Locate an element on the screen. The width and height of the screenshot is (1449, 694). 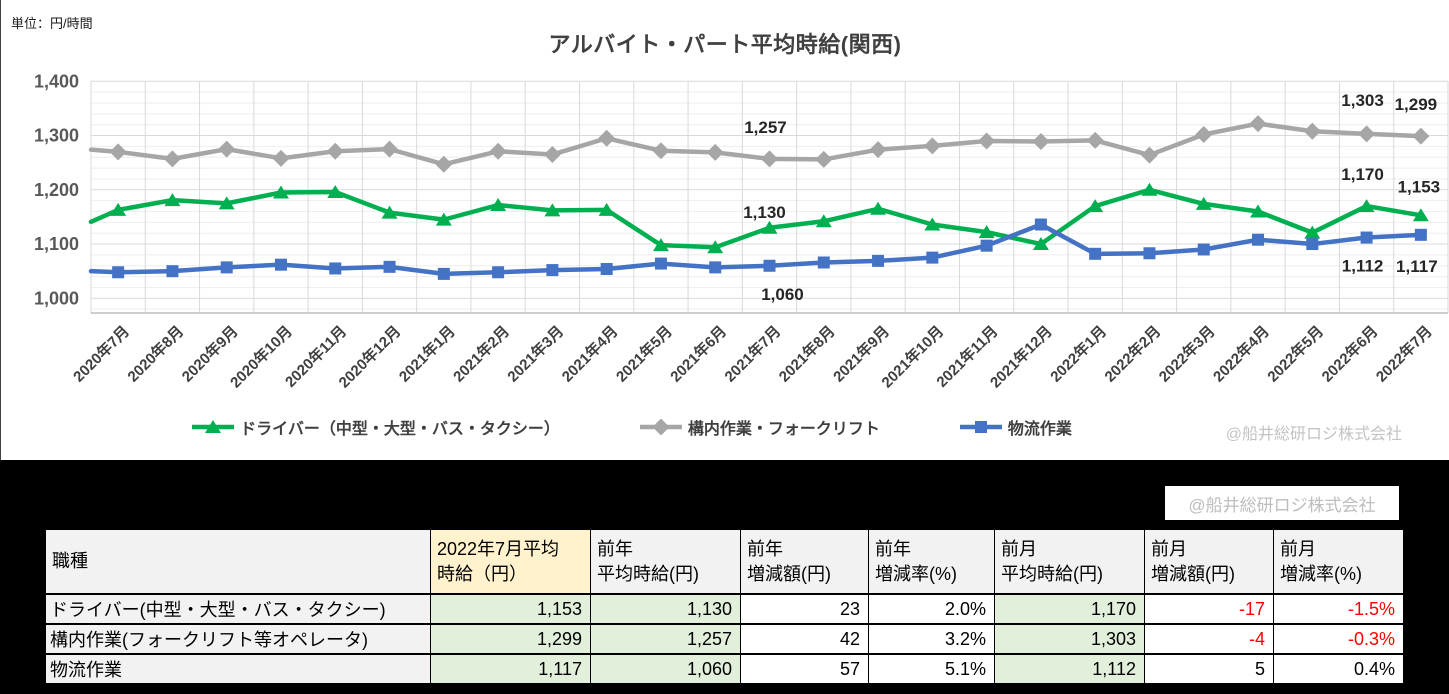
col-header-yoy-rate: 前年 増減率(%) is located at coordinates (931, 561).